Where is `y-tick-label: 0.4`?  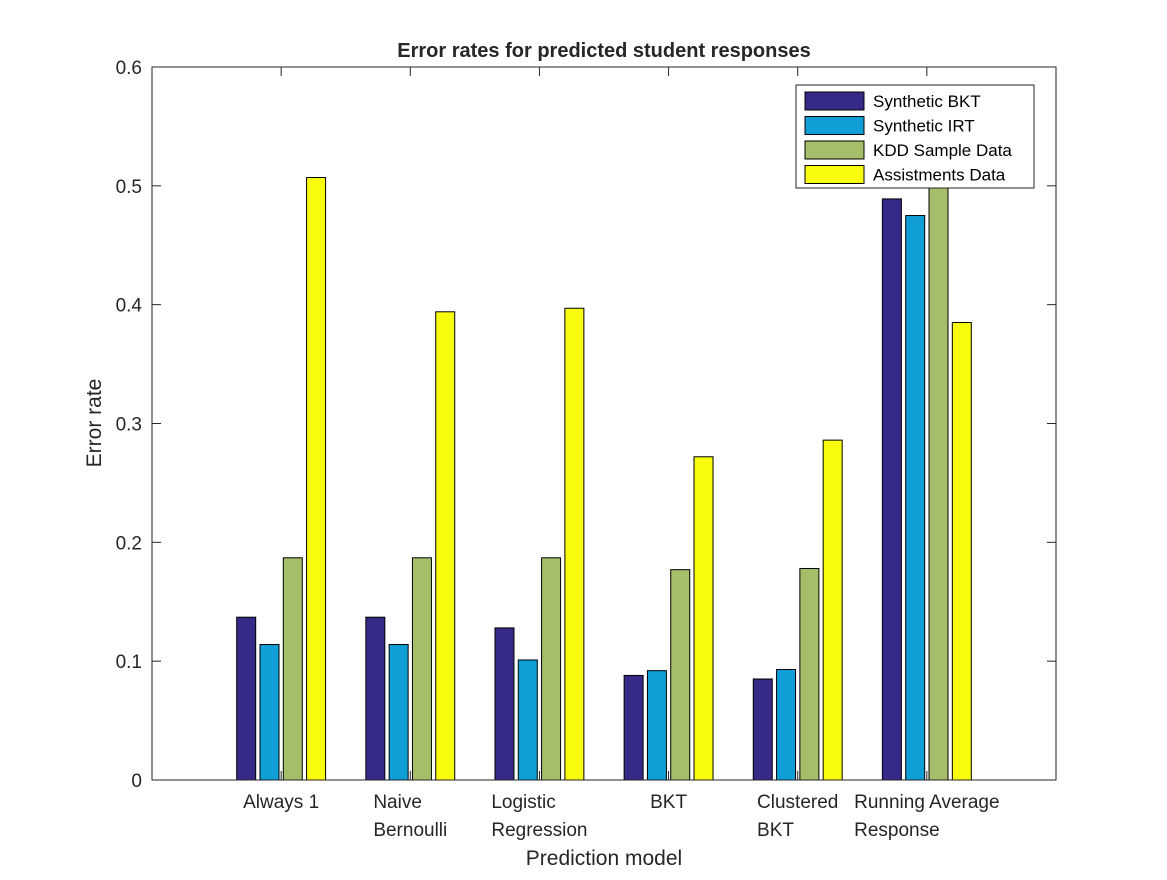 y-tick-label: 0.4 is located at coordinates (129, 306).